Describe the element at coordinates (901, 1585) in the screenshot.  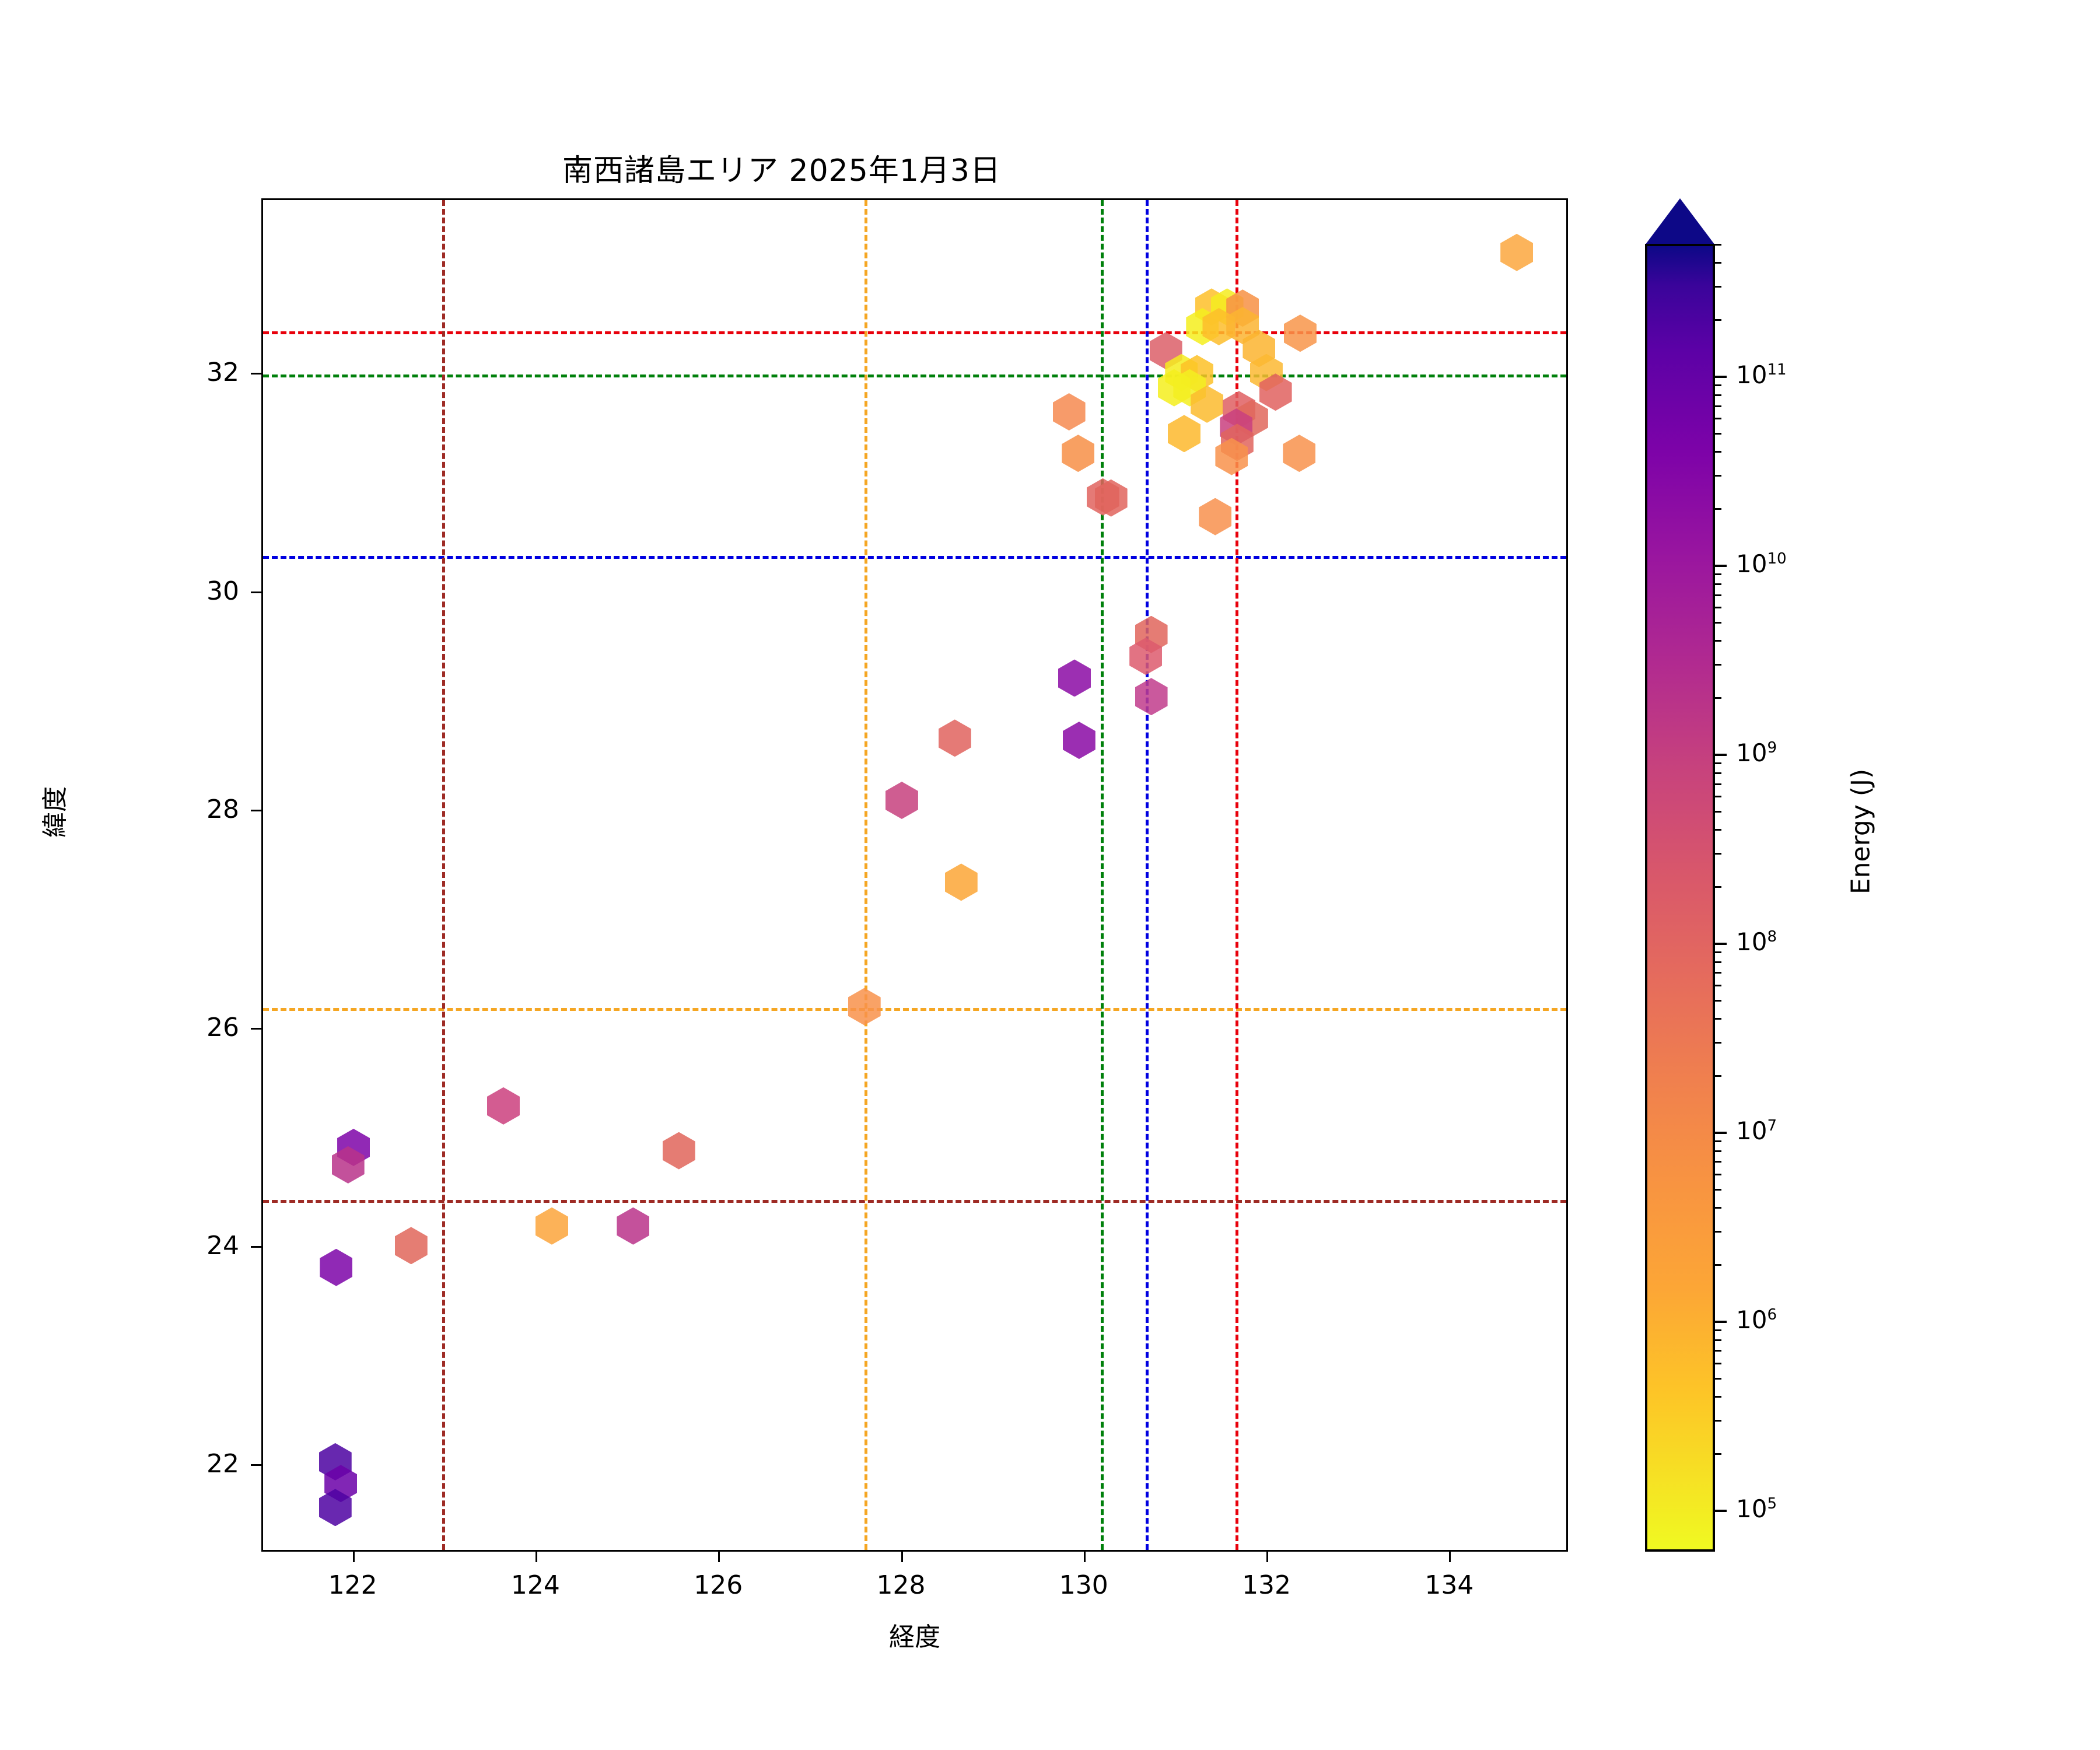
I see `x-tick-label: 128` at that location.